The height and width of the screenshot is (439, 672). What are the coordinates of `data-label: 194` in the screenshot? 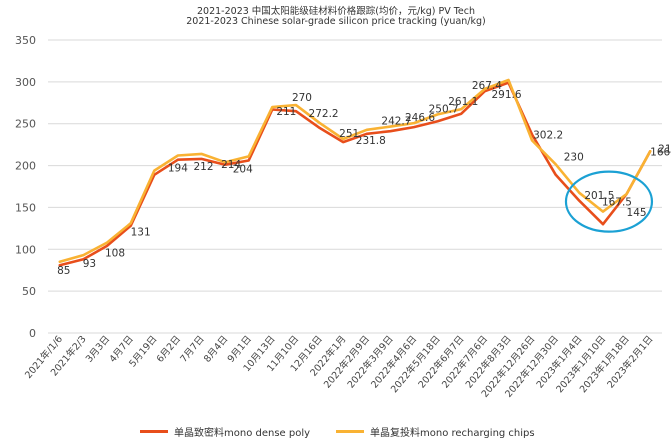 It's located at (178, 169).